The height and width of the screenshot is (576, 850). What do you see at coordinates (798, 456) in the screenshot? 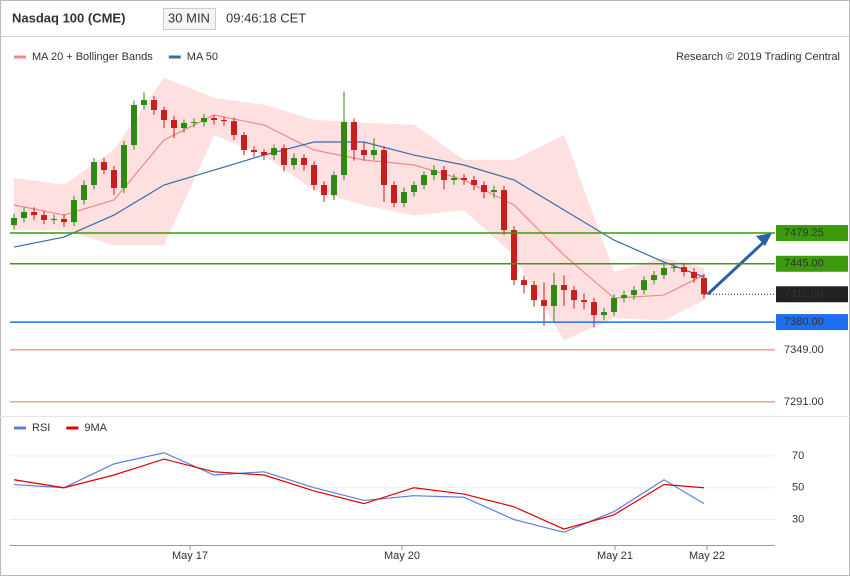
I see `y-tick-label: 70` at bounding box center [798, 456].